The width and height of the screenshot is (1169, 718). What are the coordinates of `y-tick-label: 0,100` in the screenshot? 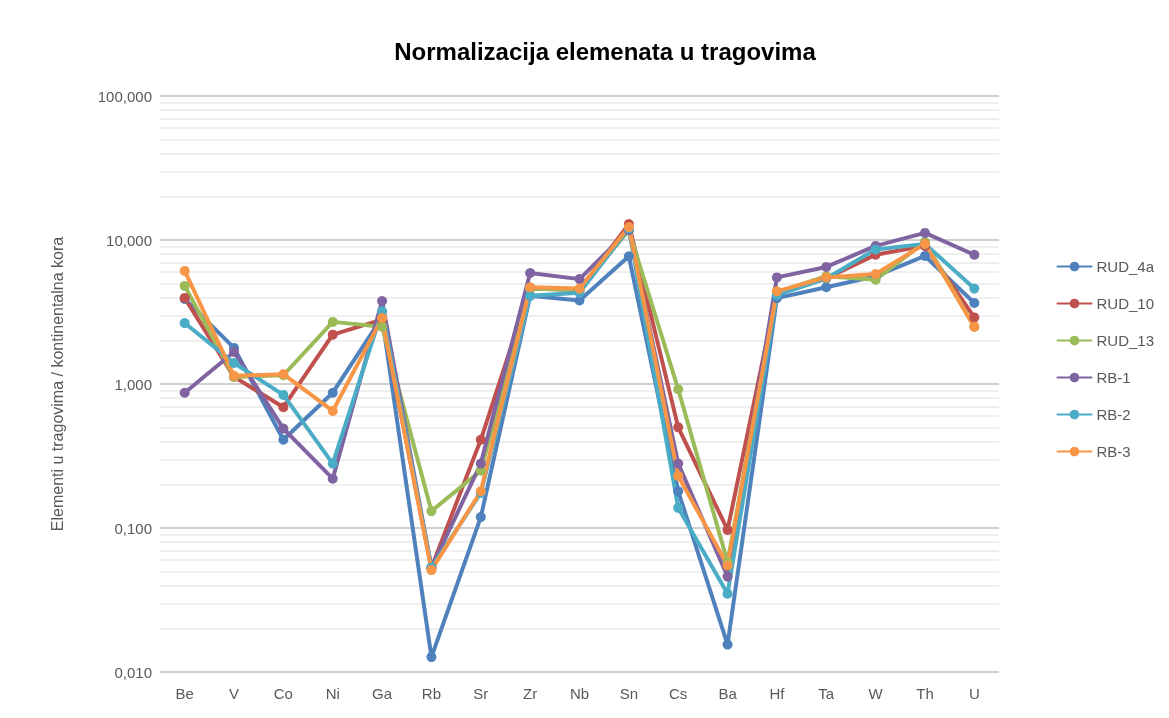 It's located at (133, 528).